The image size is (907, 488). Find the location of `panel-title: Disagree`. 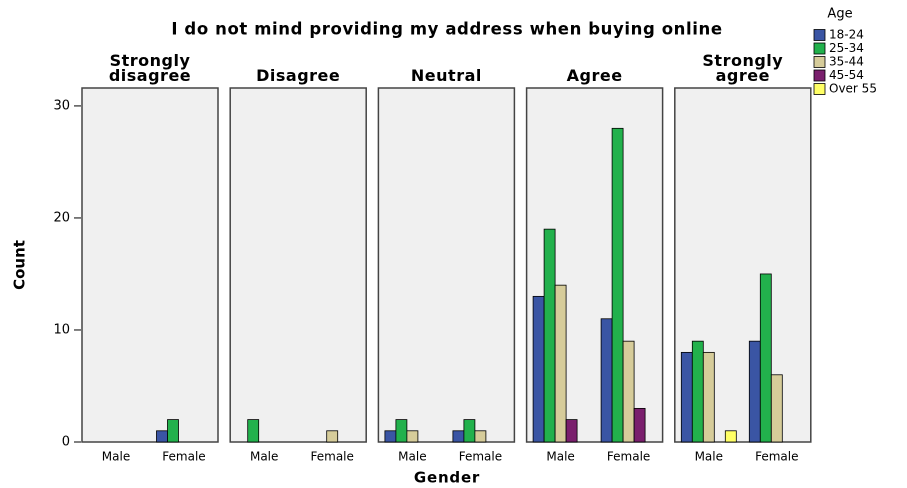

panel-title: Disagree is located at coordinates (298, 75).